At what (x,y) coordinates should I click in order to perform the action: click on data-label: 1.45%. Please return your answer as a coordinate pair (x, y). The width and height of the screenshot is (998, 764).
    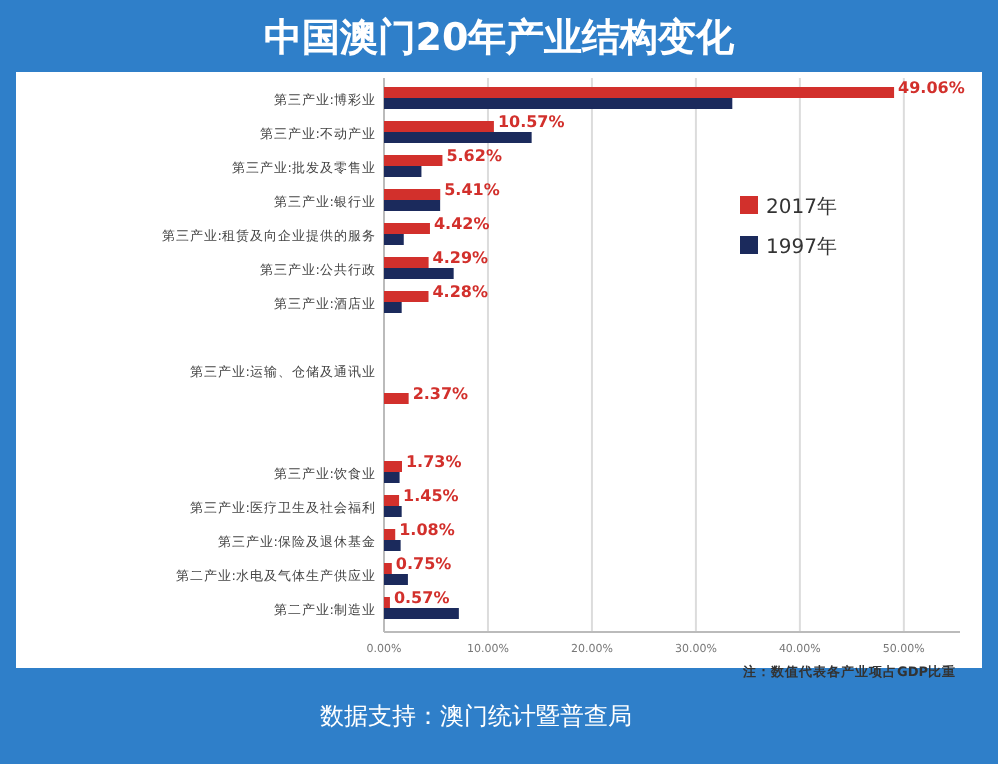
    Looking at the image, I should click on (431, 496).